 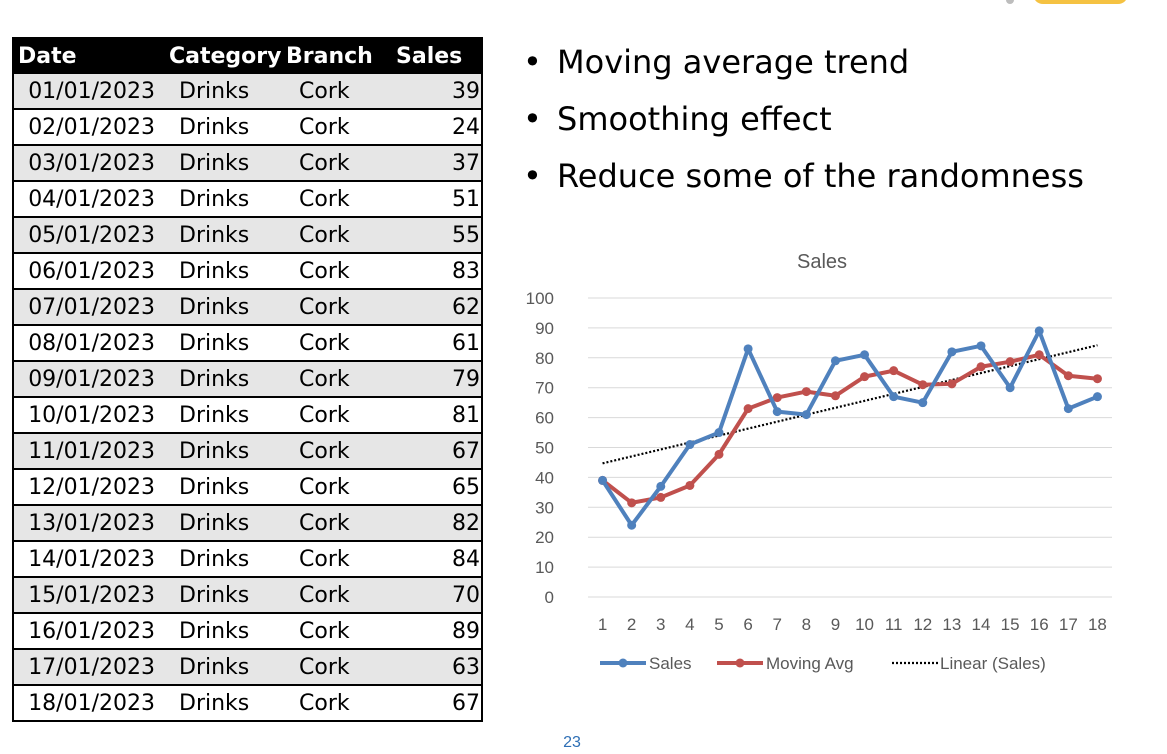 I want to click on table-row: 14/01/2023 Drinks Cork 84, so click(x=247, y=559).